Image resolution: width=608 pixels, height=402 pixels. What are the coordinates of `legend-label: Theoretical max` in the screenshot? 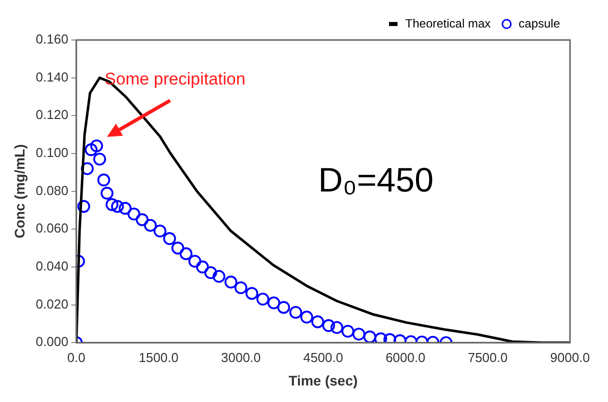 It's located at (448, 23).